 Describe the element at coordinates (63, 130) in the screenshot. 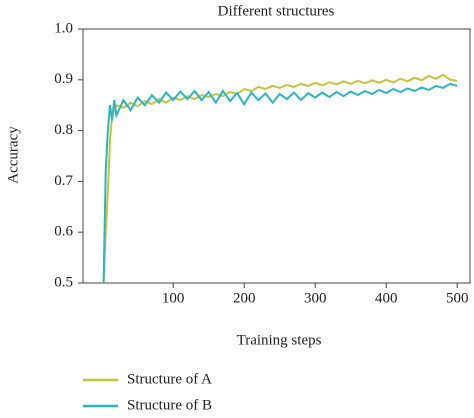

I see `y-tick-label: 0.8` at that location.